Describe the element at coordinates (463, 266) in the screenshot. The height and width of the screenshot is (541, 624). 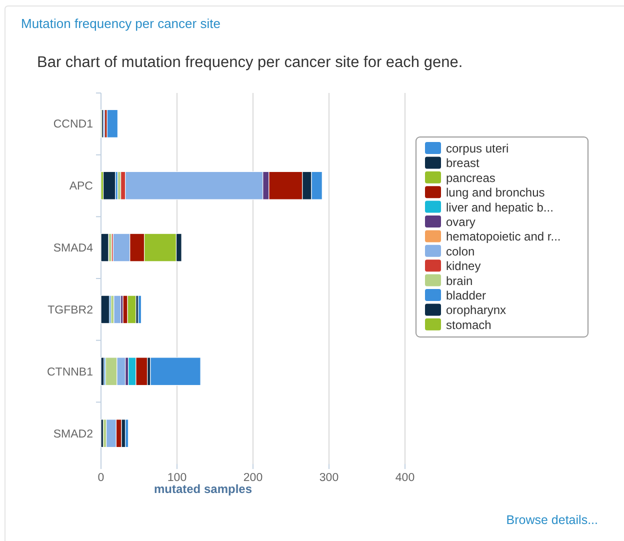
I see `legend-label: kidney` at that location.